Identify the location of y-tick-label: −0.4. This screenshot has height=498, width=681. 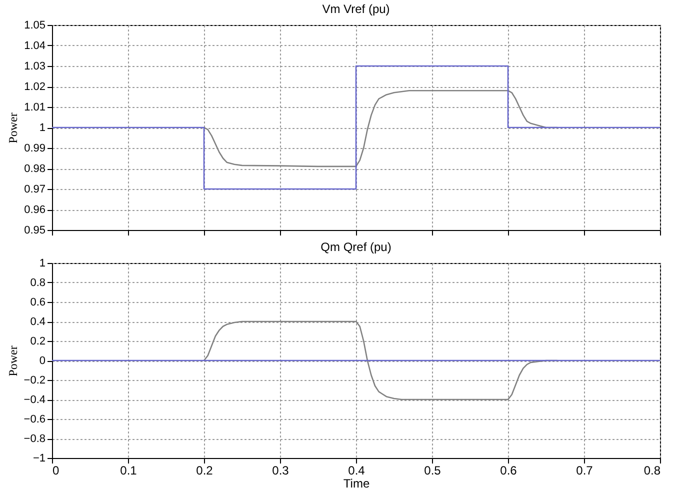
(35, 400).